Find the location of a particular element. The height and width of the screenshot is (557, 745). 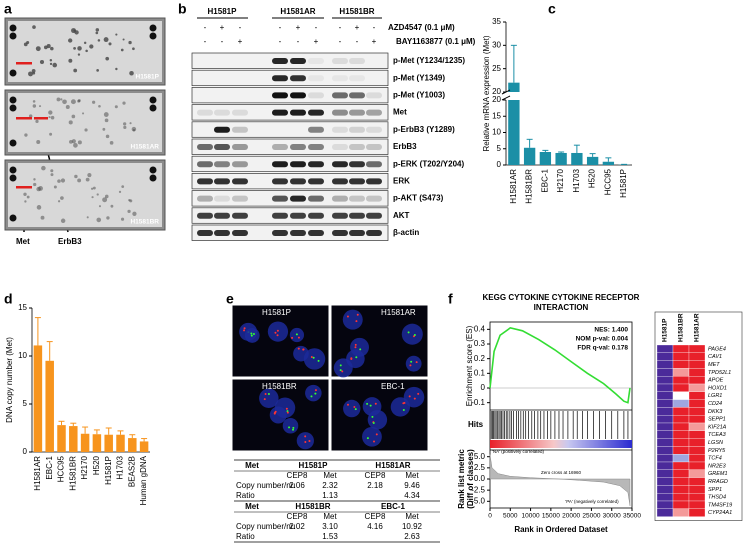

rank-colorbar is located at coordinates (561, 444).